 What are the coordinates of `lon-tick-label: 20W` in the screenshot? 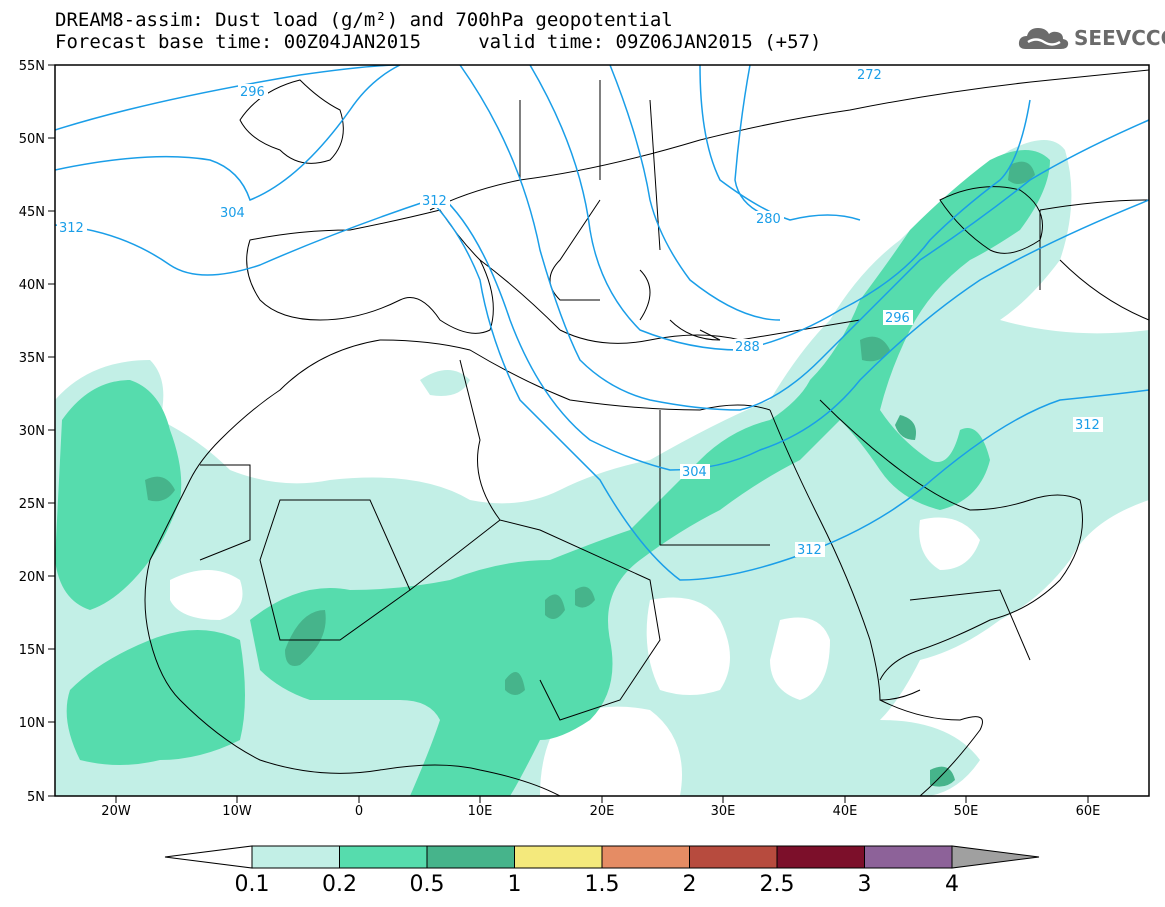 It's located at (116, 811).